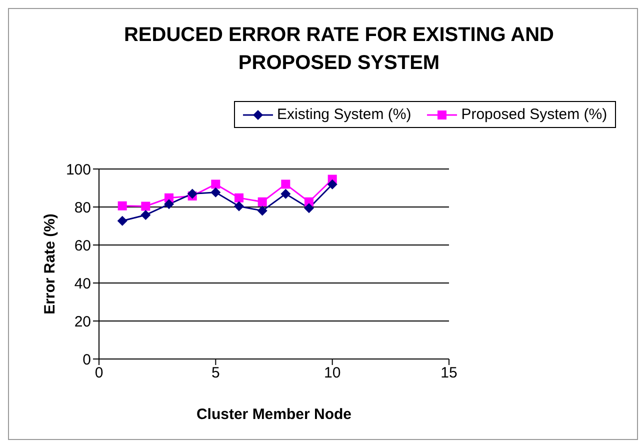 This screenshot has width=644, height=446. Describe the element at coordinates (99, 373) in the screenshot. I see `x-tick-label: 0` at that location.